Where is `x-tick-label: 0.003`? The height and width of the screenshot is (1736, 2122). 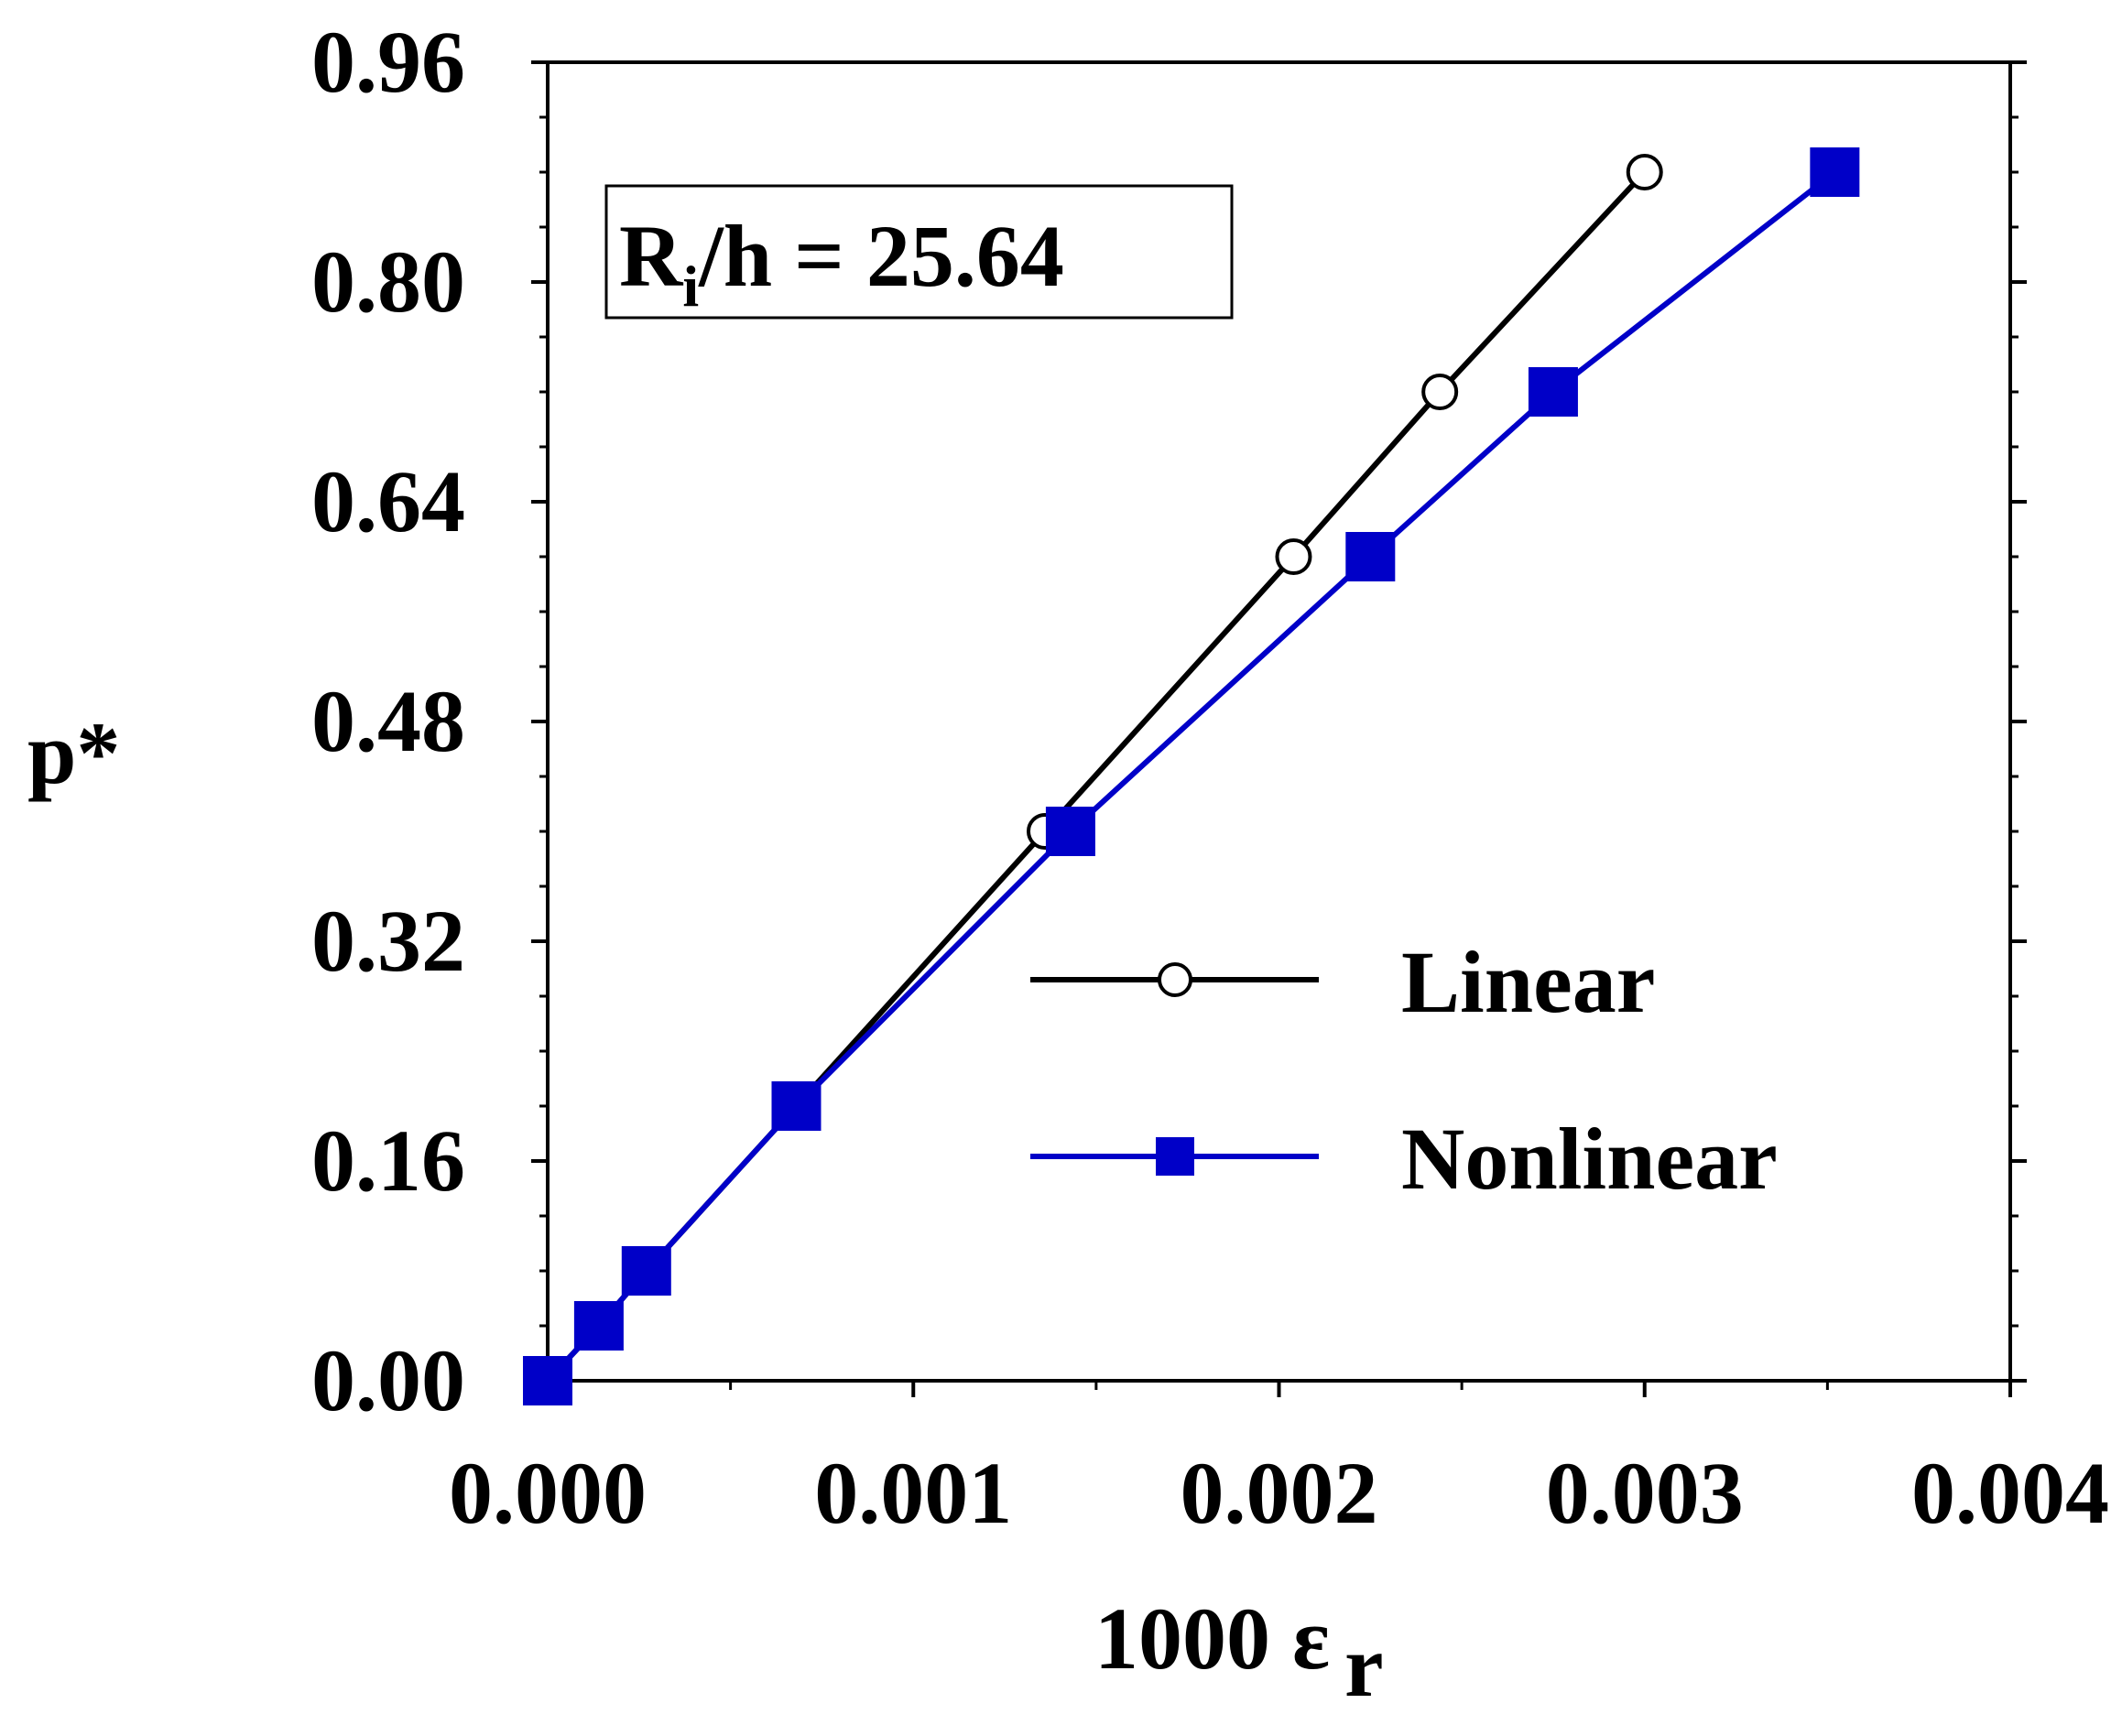
x-tick-label: 0.003 is located at coordinates (1645, 1493).